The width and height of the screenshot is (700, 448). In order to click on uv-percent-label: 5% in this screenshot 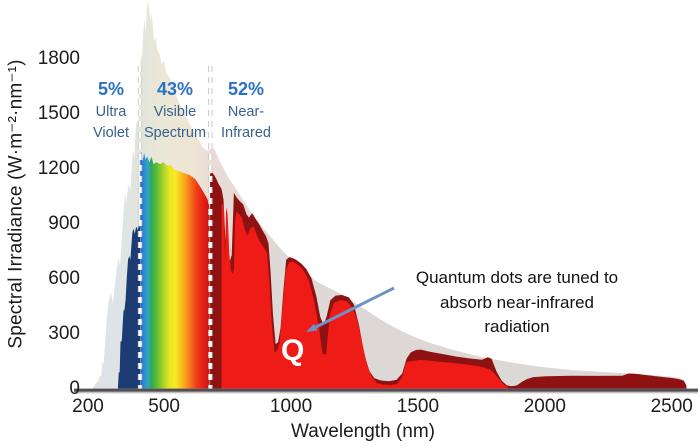, I will do `click(111, 89)`.